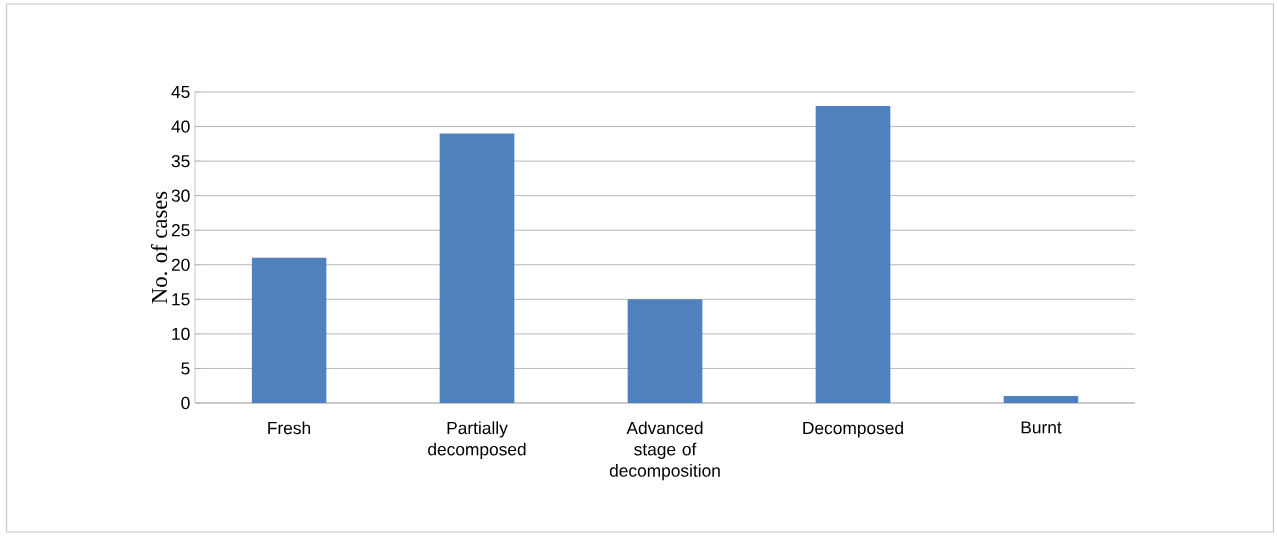  What do you see at coordinates (180, 161) in the screenshot?
I see `y-tick-label: 35` at bounding box center [180, 161].